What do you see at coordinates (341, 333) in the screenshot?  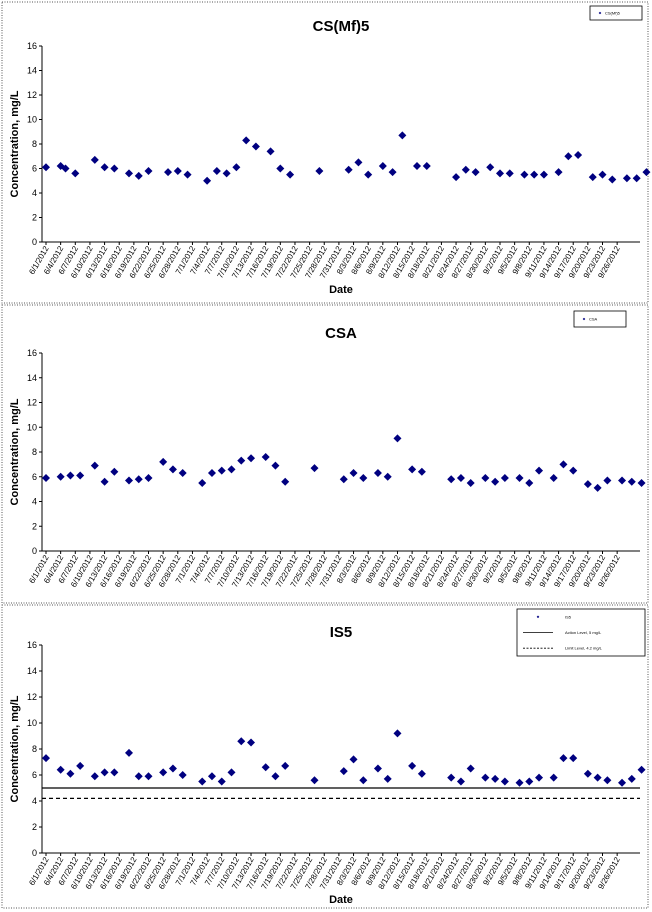 I see `chart-title: CSA` at bounding box center [341, 333].